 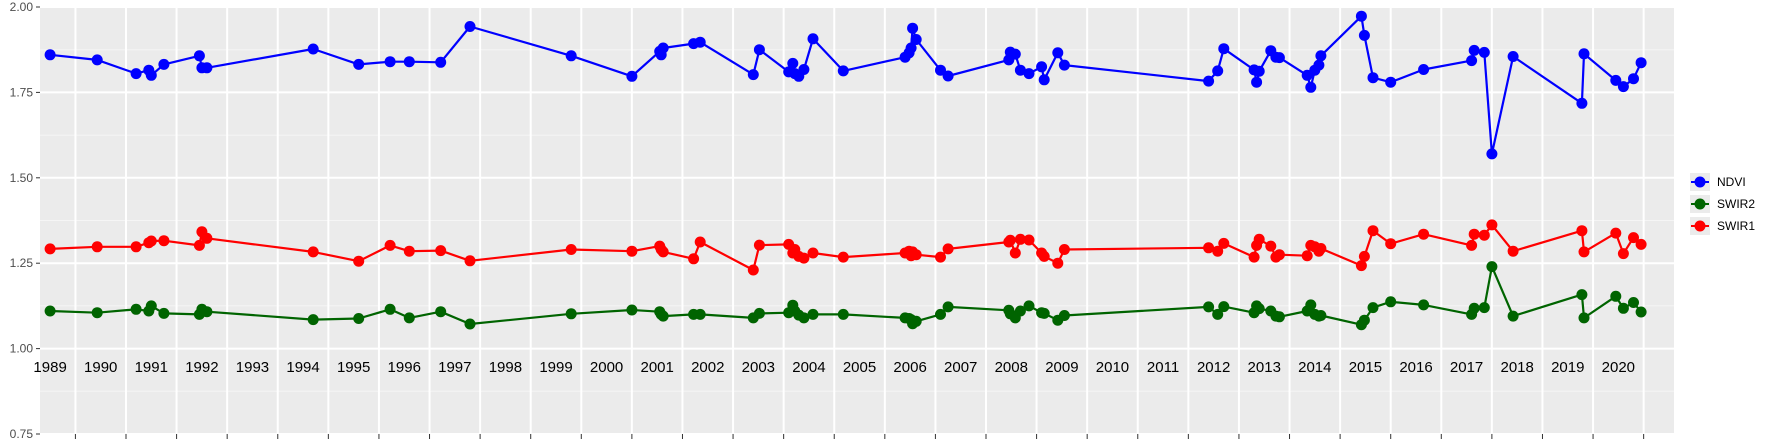 I want to click on legend-item-swir2: SWIR2, so click(x=1722, y=204).